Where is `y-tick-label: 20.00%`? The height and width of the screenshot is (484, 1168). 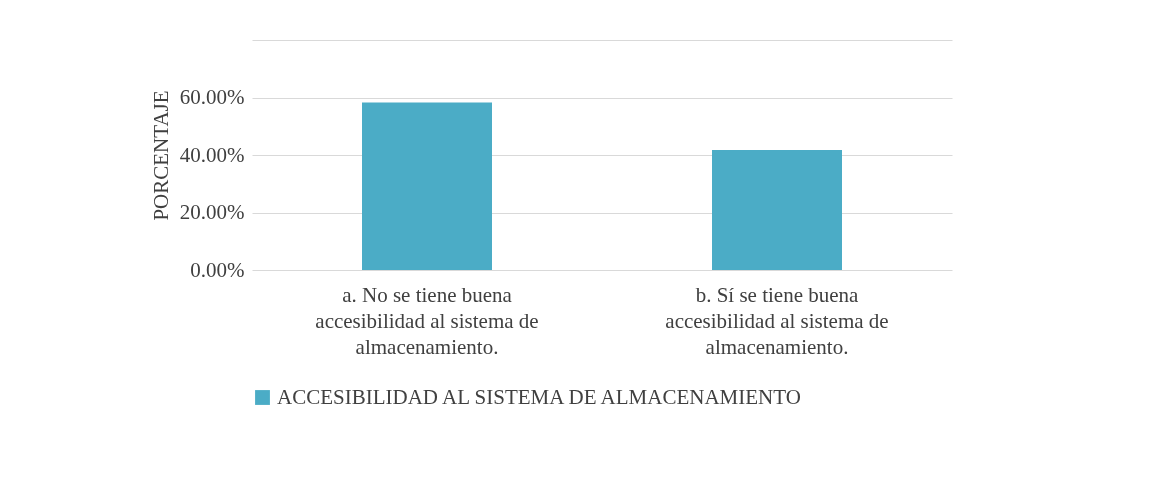 y-tick-label: 20.00% is located at coordinates (212, 212).